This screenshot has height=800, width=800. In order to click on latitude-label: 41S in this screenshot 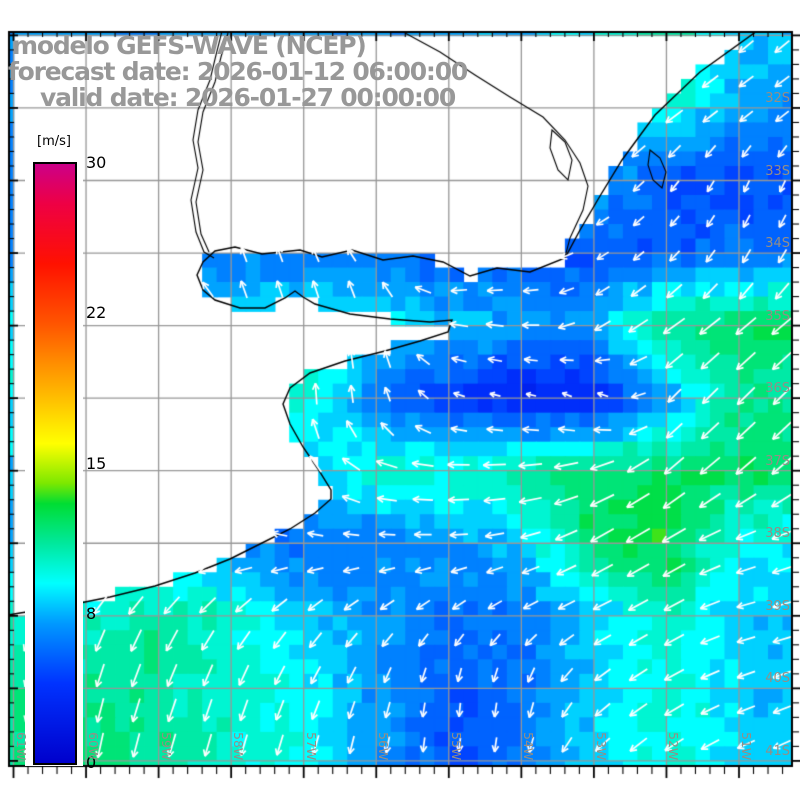, I will do `click(777, 751)`.